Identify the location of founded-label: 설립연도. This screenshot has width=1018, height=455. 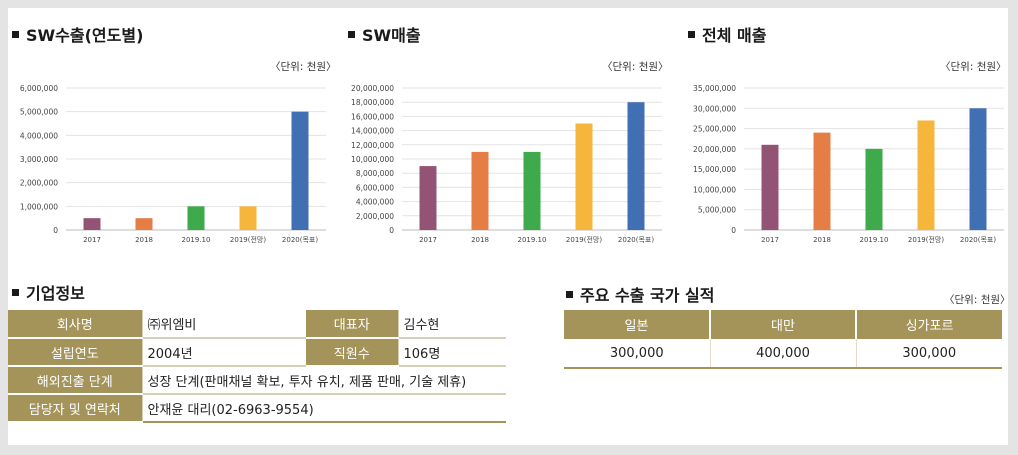
(75, 352).